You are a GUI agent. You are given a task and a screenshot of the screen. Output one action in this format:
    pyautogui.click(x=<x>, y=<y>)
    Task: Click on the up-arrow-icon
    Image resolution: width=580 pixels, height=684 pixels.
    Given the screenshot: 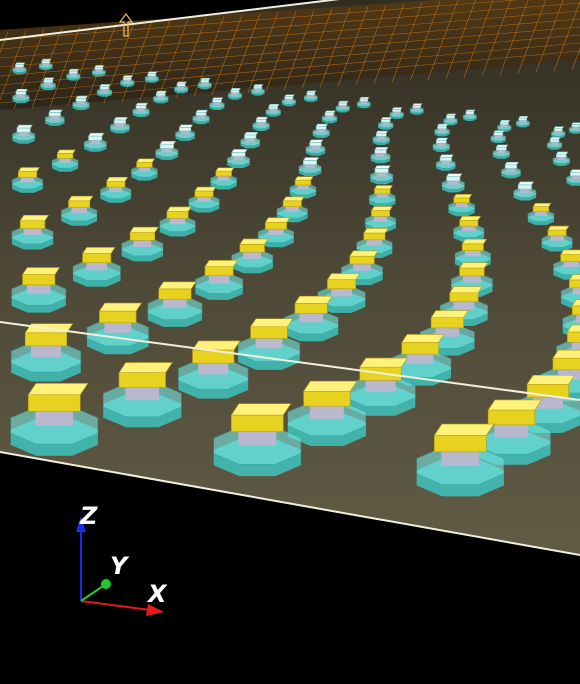 What is the action you would take?
    pyautogui.click(x=126, y=25)
    